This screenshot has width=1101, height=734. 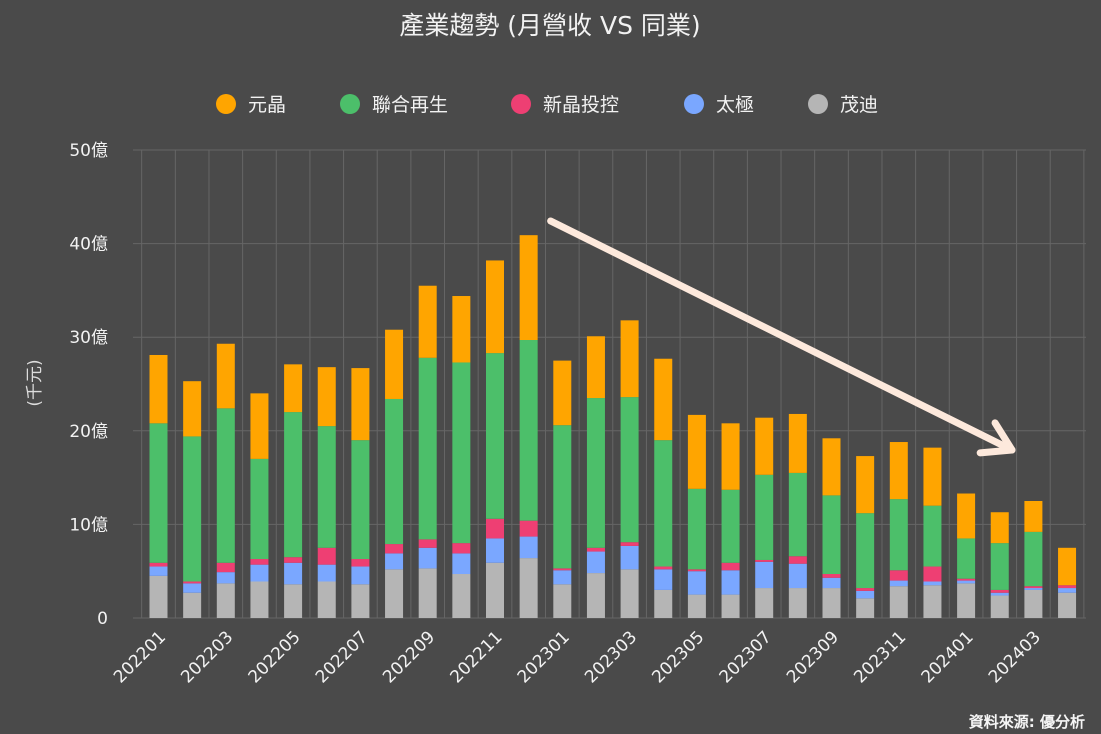 I want to click on legend-label: 新晶投控, so click(x=581, y=105).